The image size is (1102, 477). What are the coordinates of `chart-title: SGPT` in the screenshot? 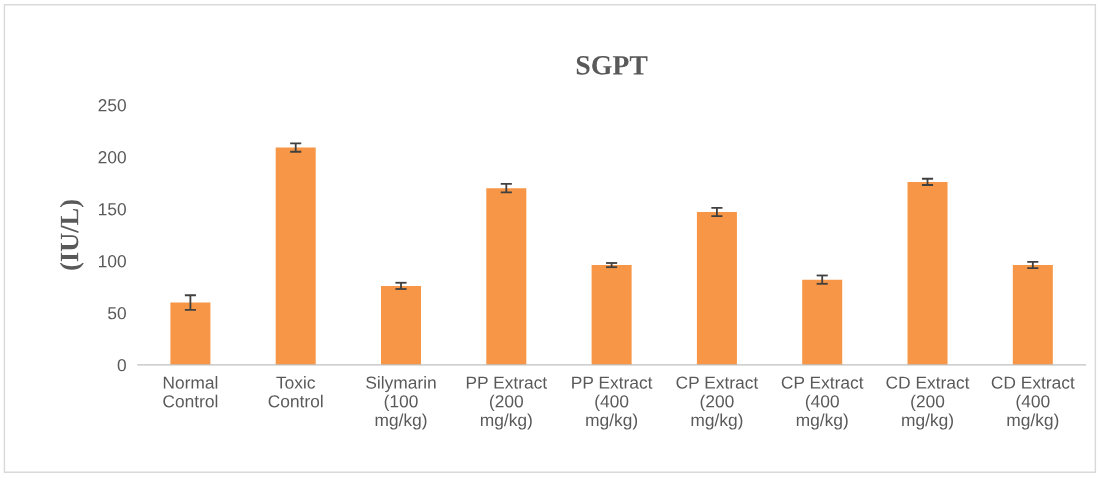 It's located at (612, 65).